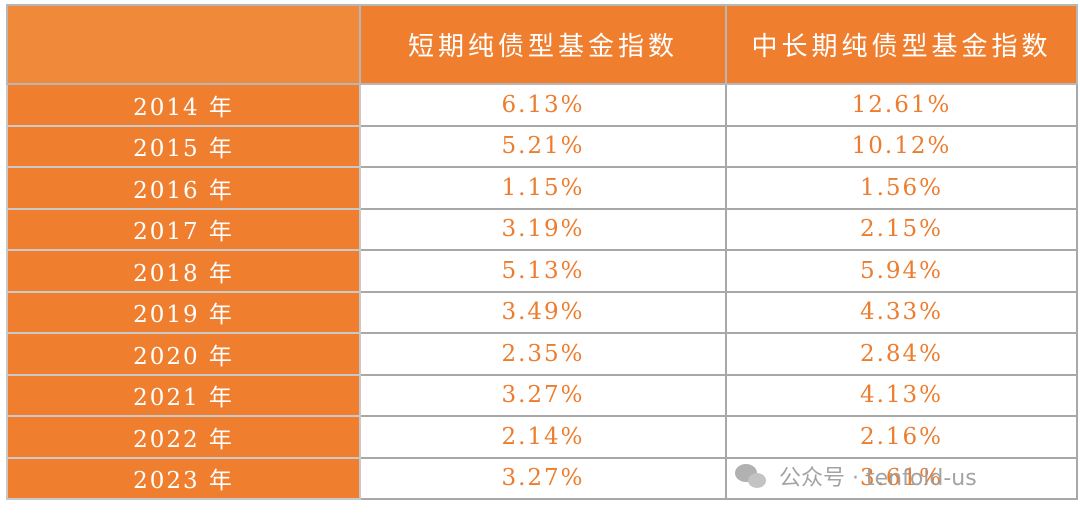 This screenshot has width=1080, height=523. I want to click on table-row: 2017 年 3.19% 2.15%, so click(542, 229).